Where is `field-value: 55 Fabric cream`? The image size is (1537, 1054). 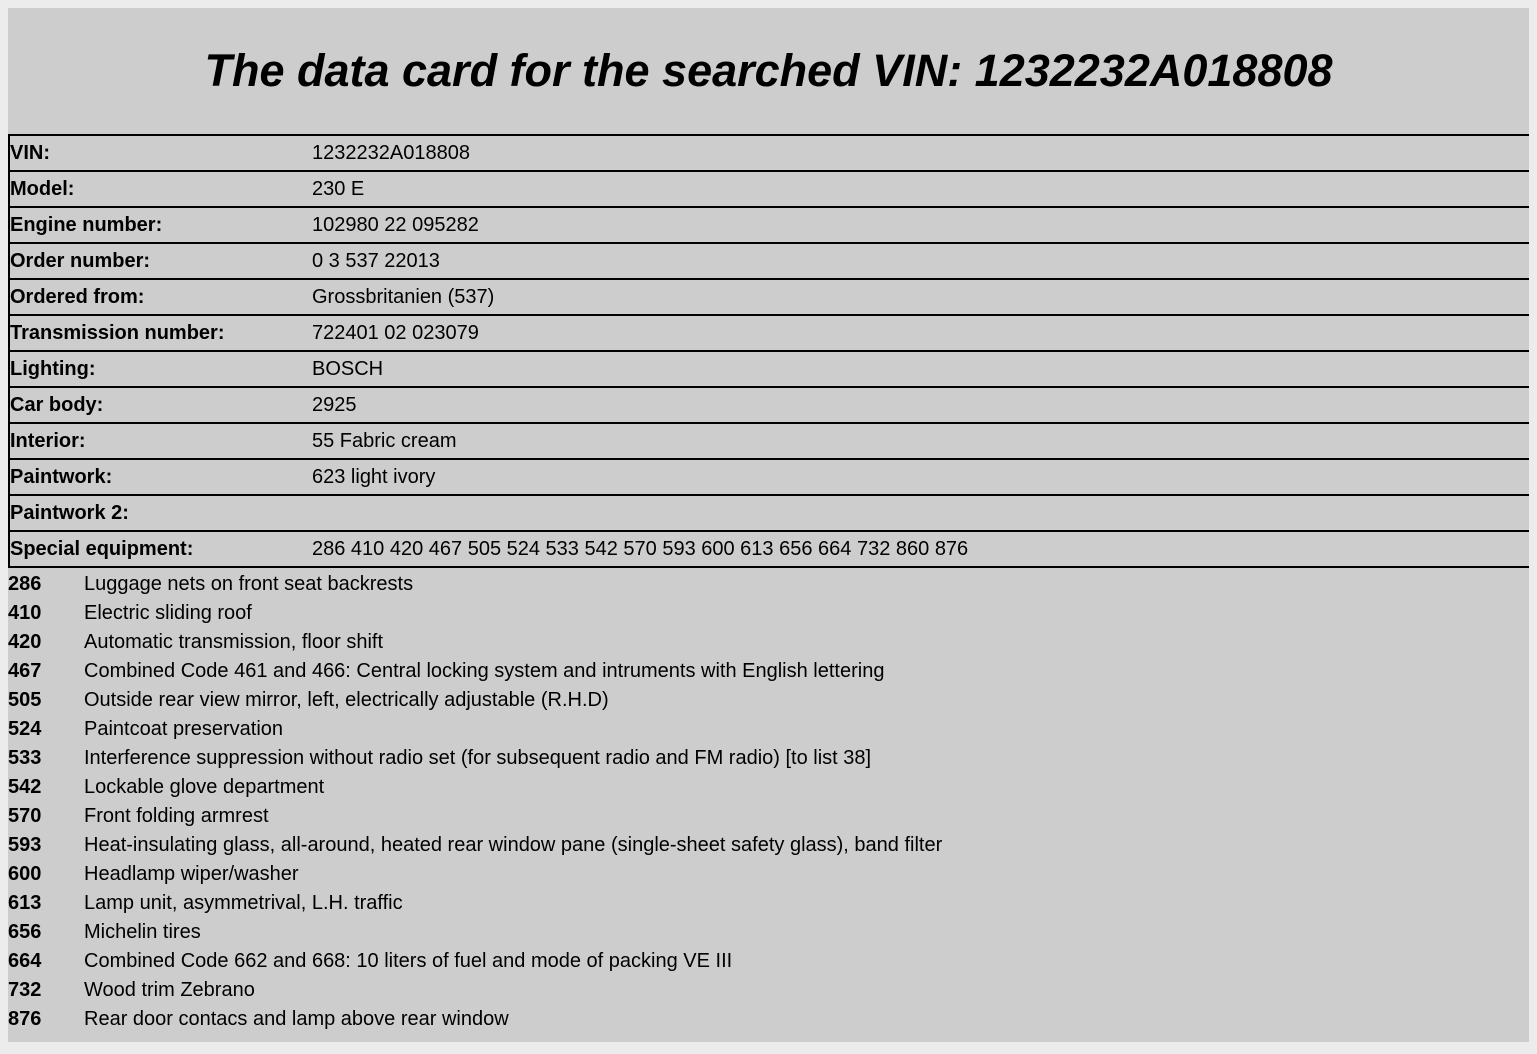
field-value: 55 Fabric cream is located at coordinates (384, 441).